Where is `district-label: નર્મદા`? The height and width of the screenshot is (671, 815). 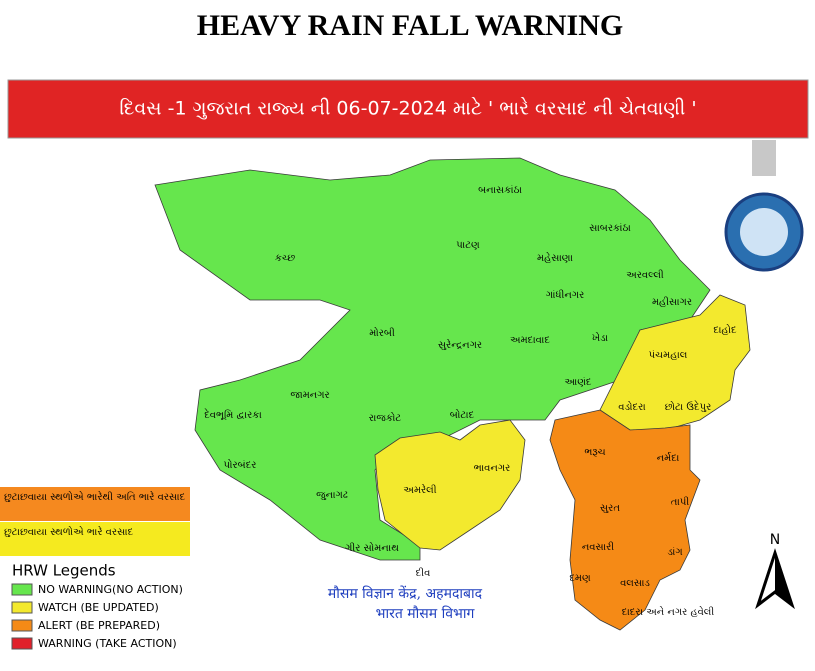
district-label: નર્મદા is located at coordinates (668, 458).